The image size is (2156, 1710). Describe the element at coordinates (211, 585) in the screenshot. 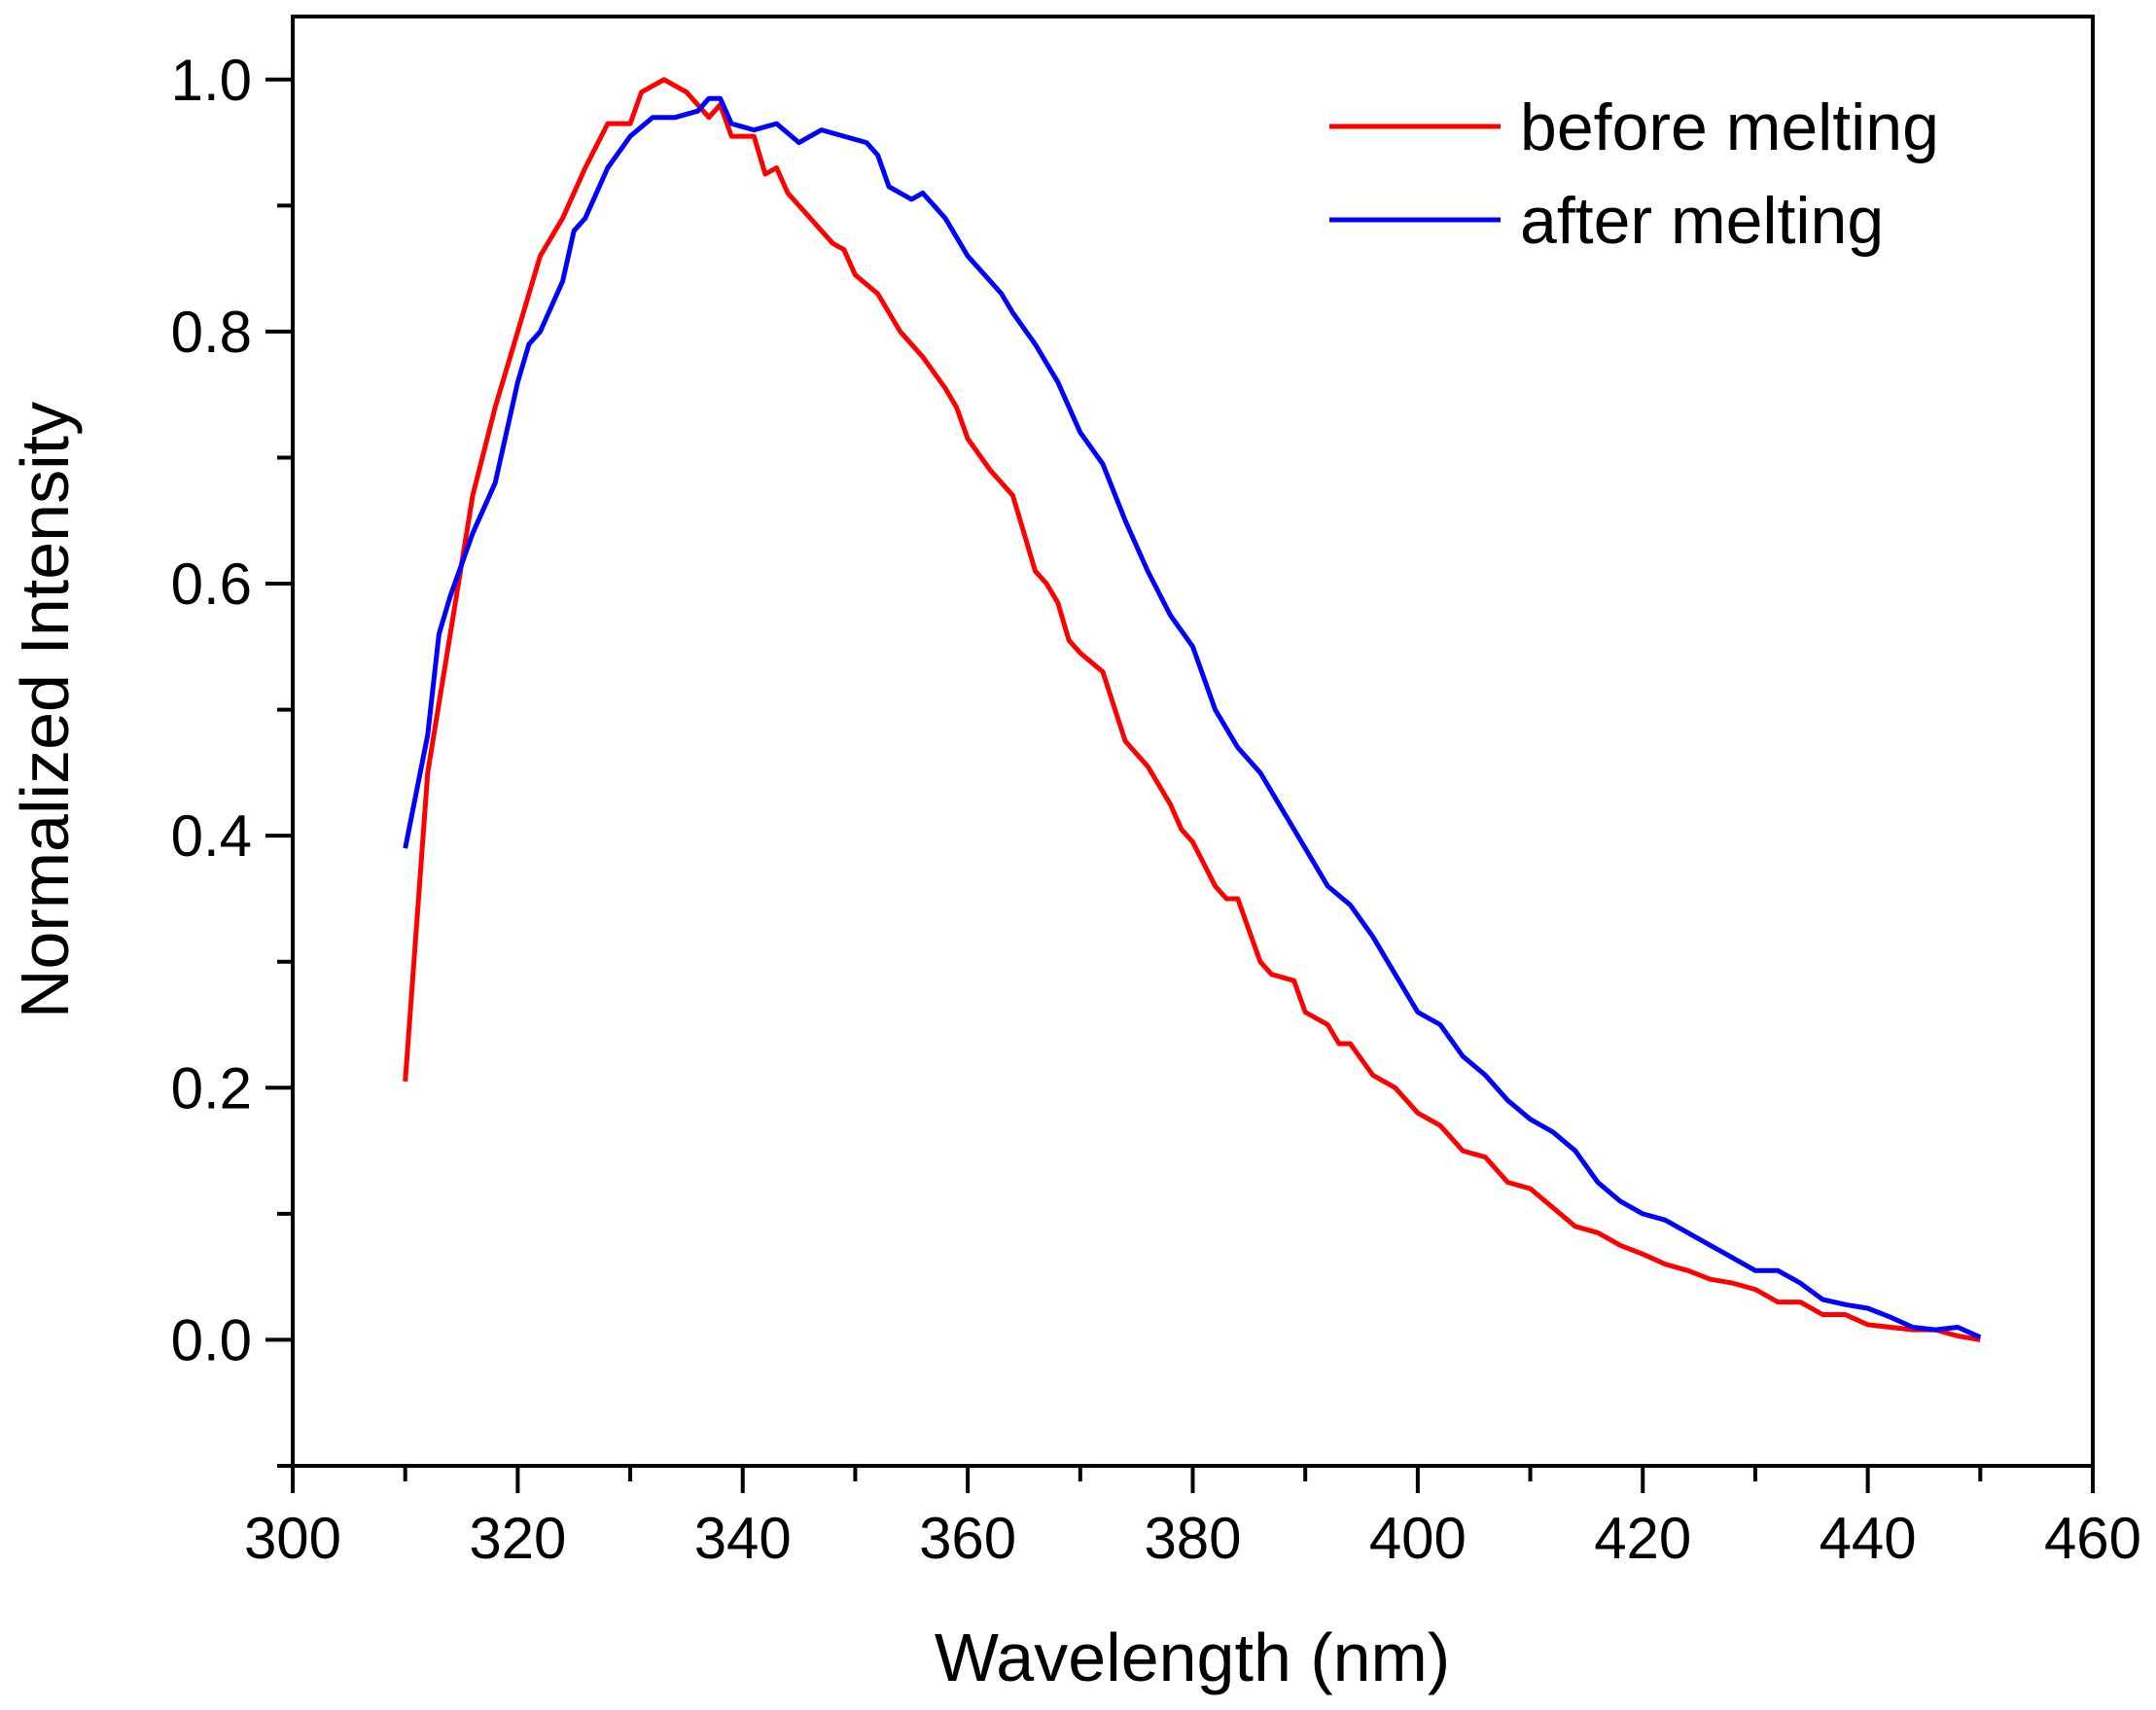

I see `y-tick-label: 0.6` at that location.